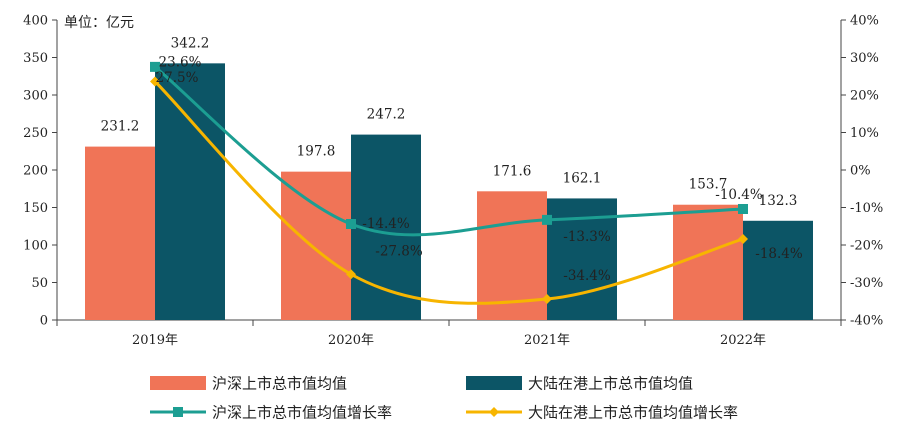 This screenshot has height=434, width=907. I want to click on right-y-tick-label: 10%, so click(864, 133).